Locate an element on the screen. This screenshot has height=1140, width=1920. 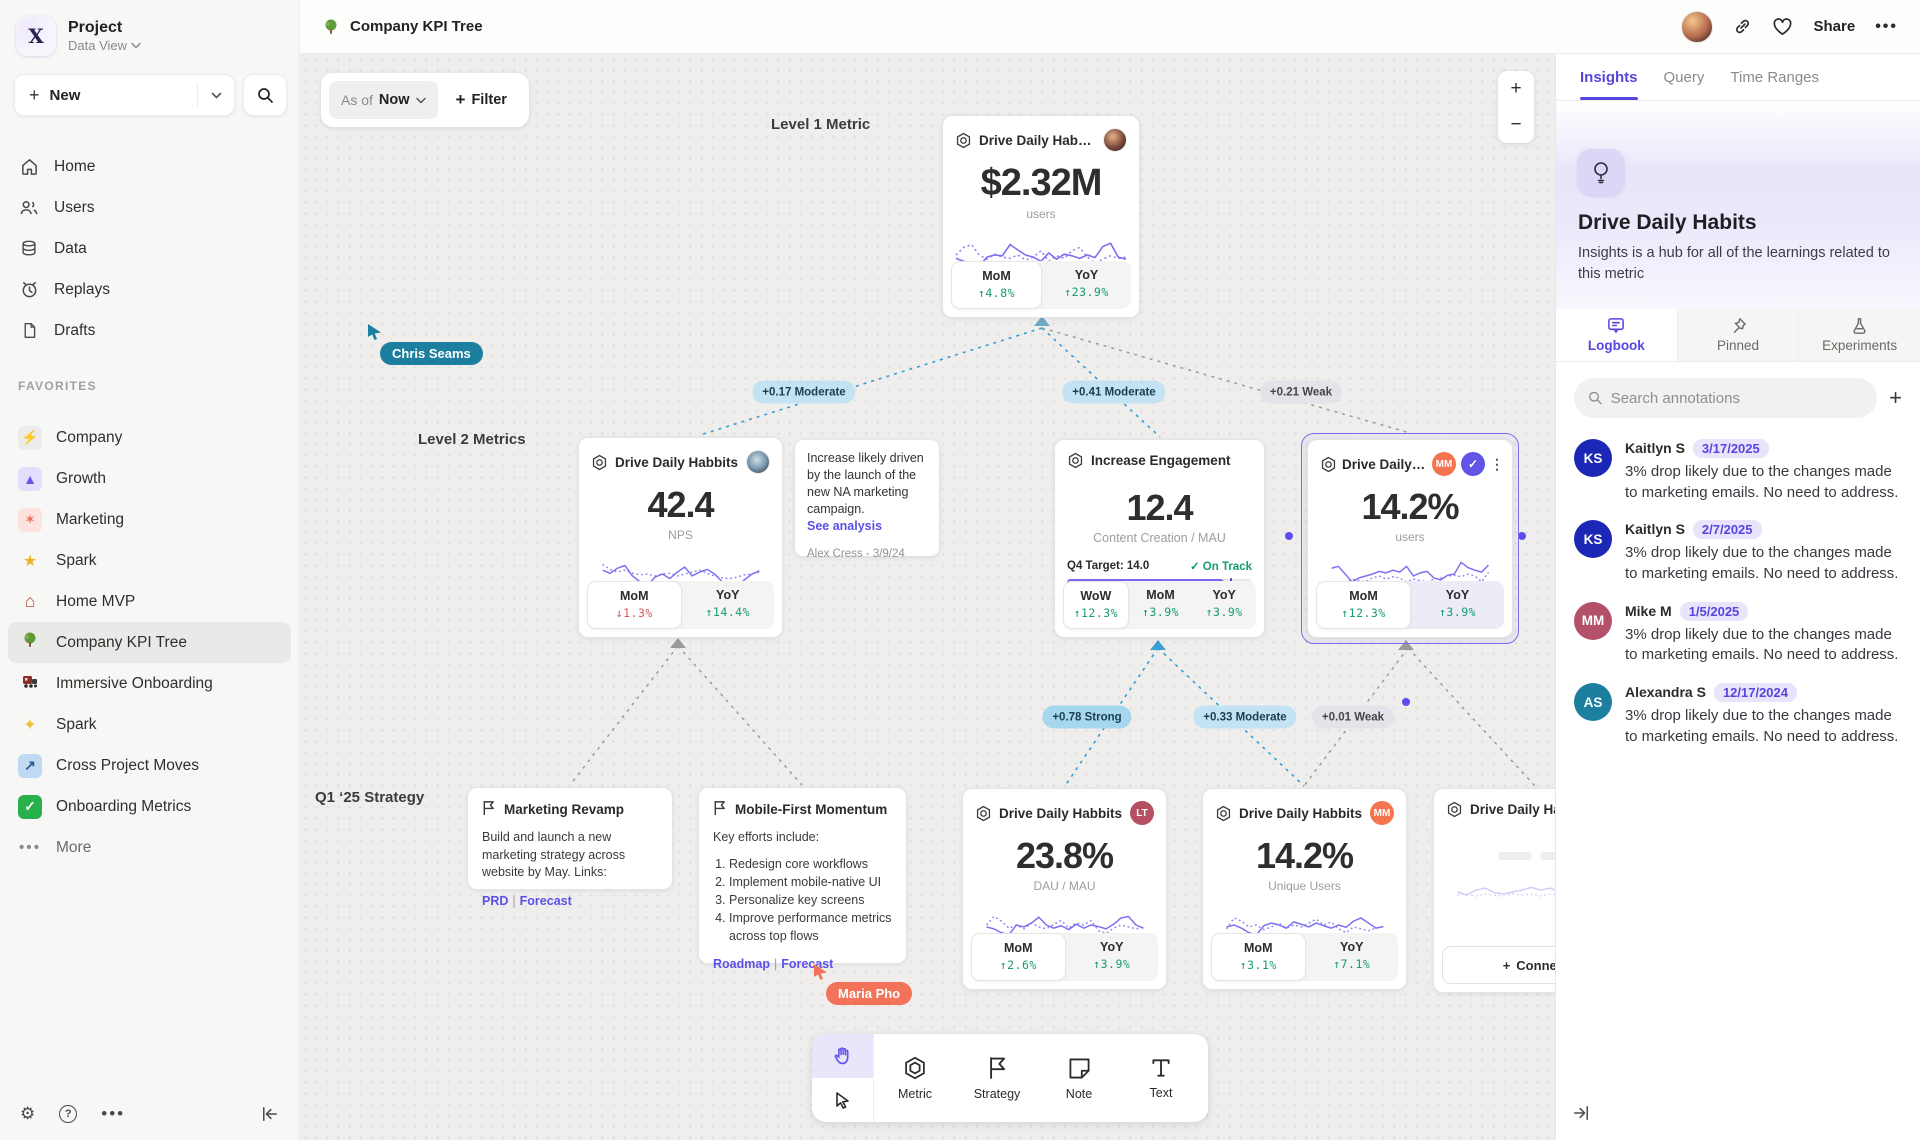
more-menu-icon: ••• is located at coordinates (1886, 26).